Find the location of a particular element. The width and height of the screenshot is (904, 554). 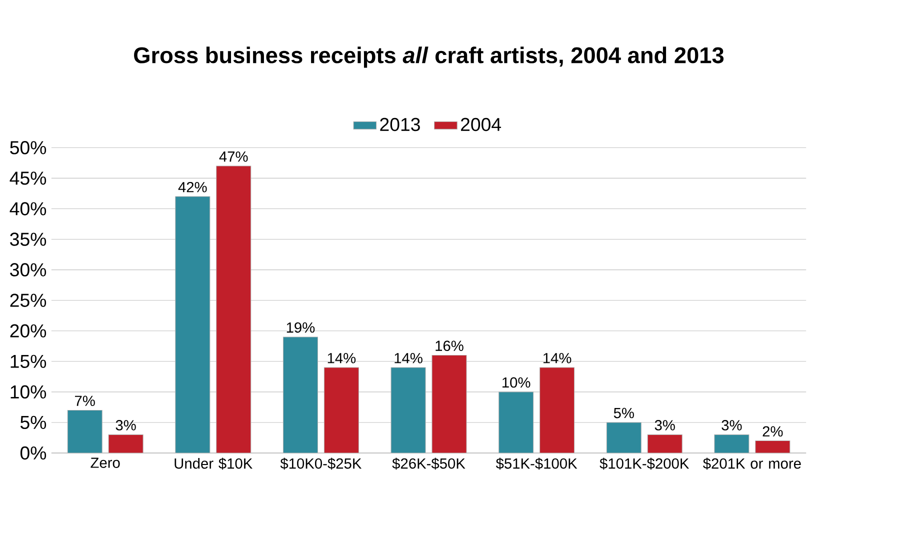

x-tick-label: Under $10K is located at coordinates (213, 464).